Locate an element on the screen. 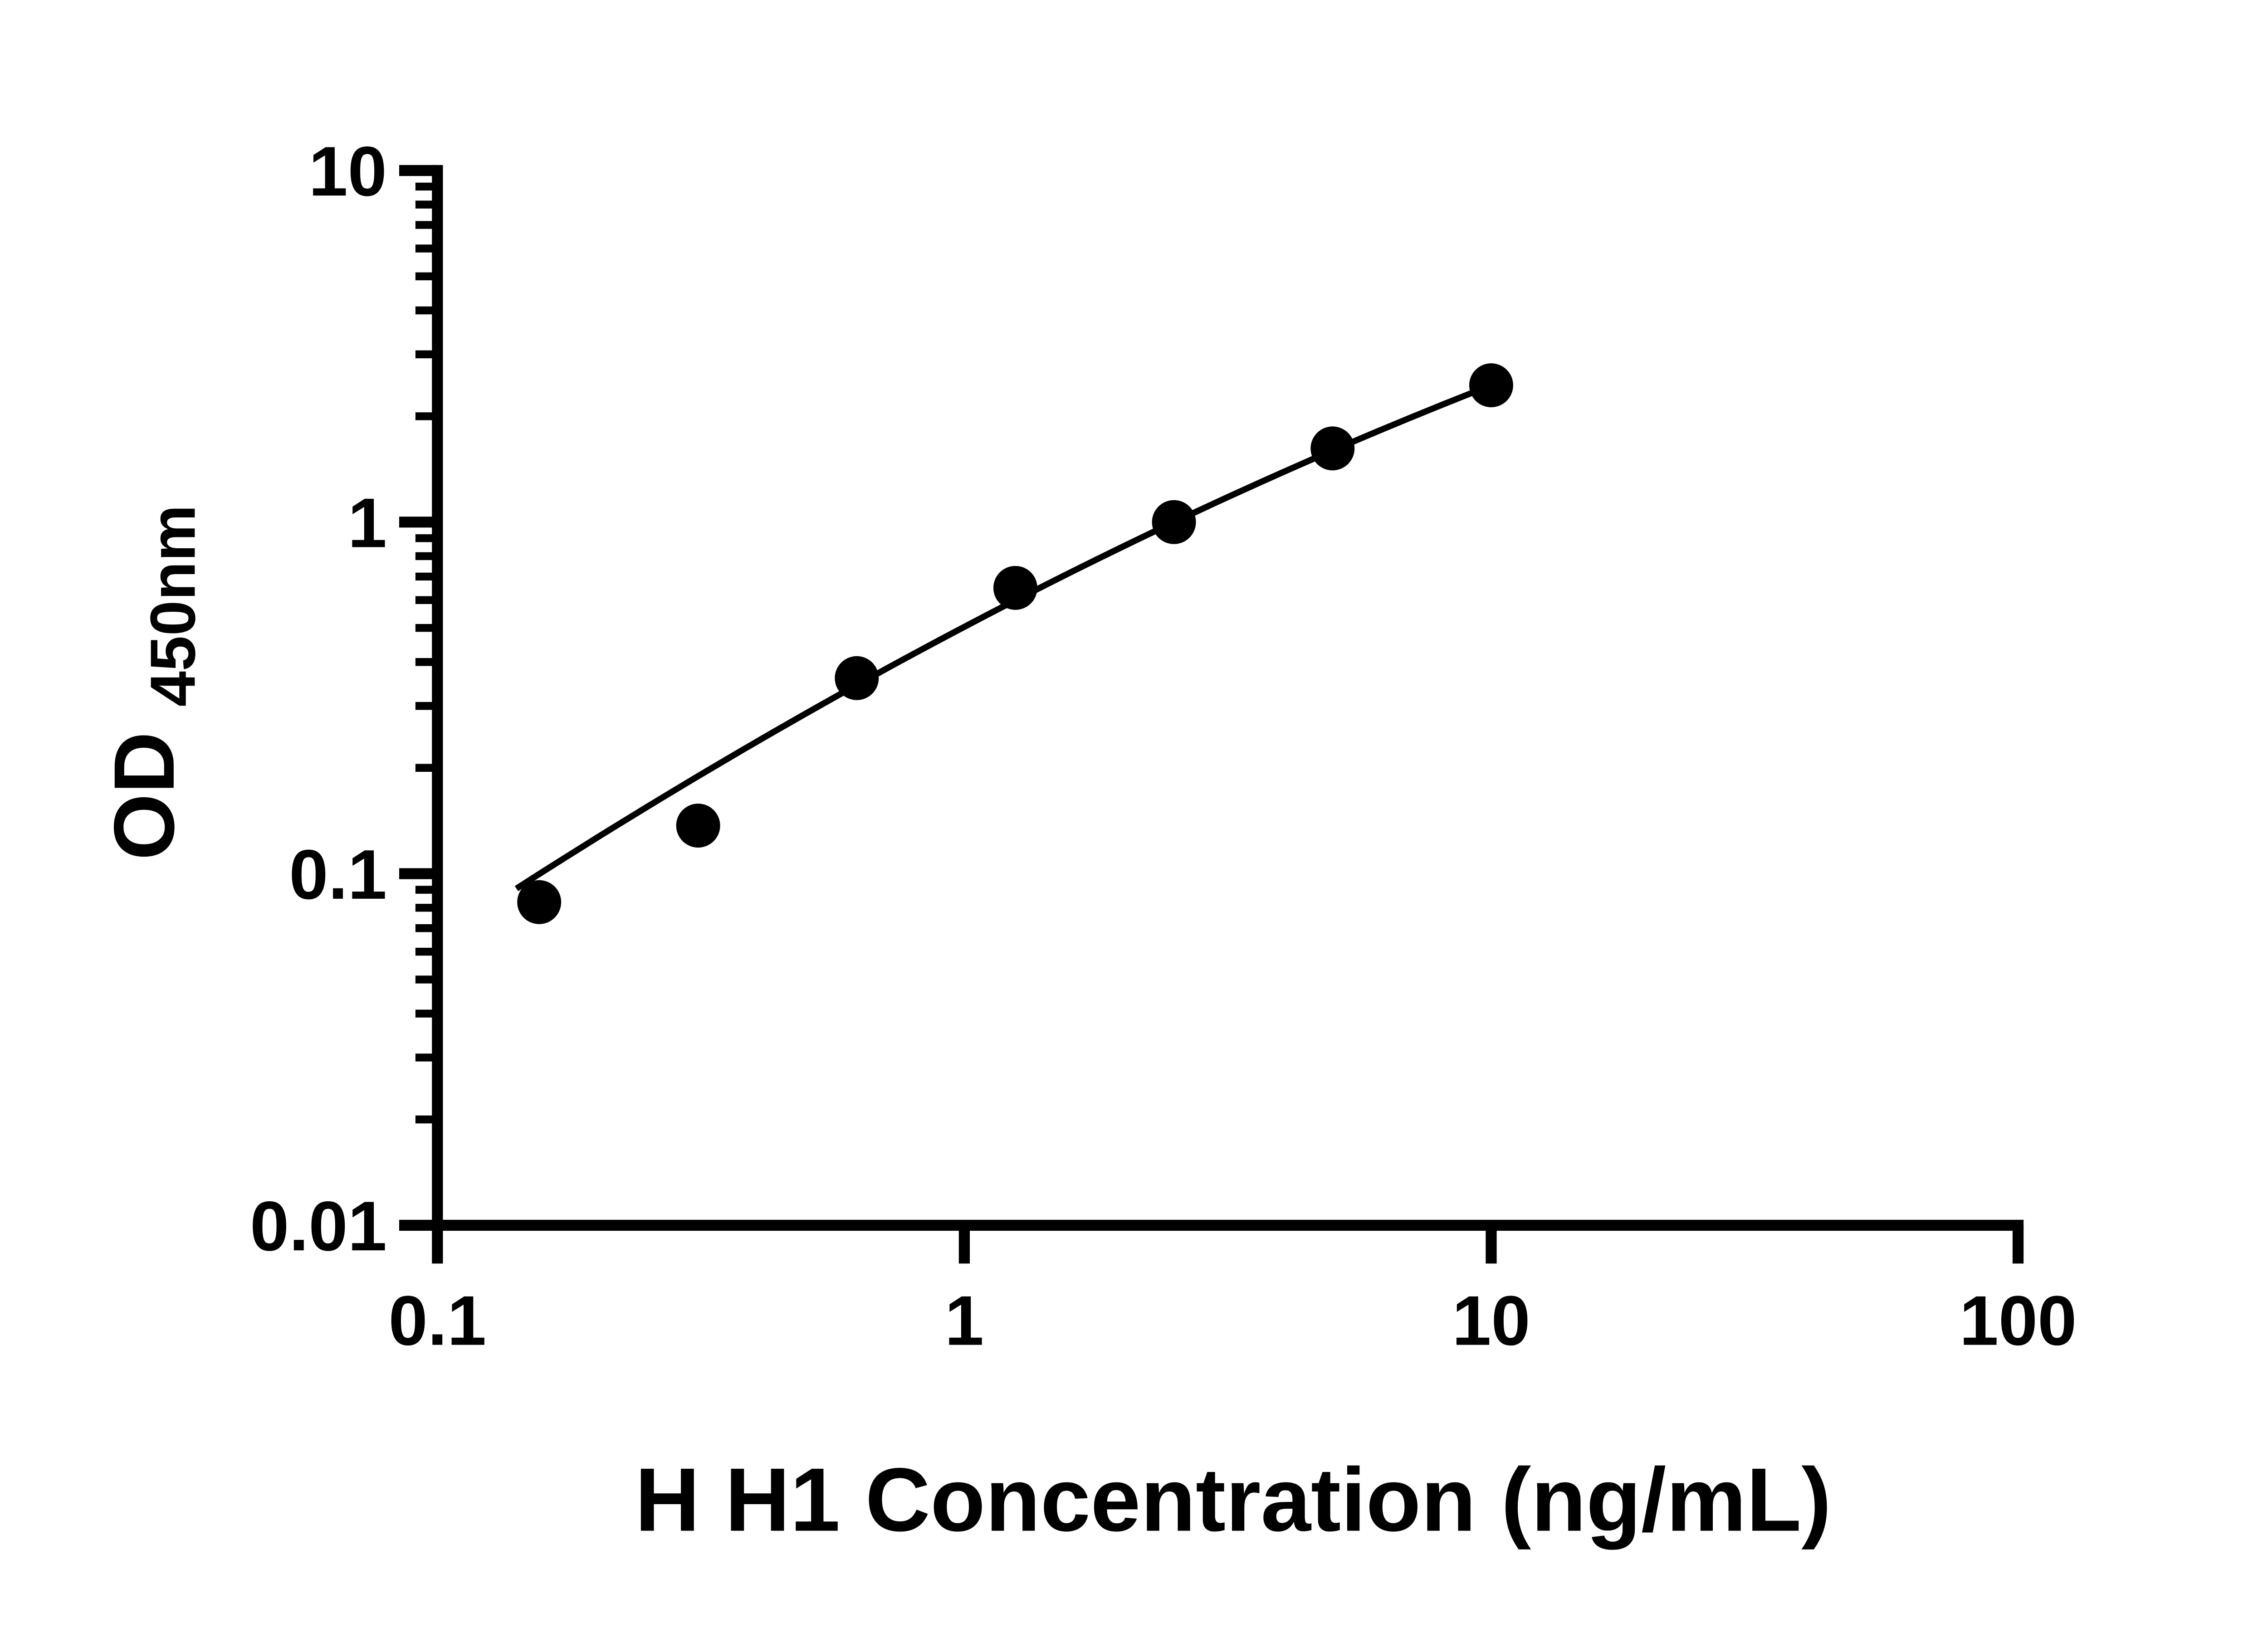 The image size is (2268, 1652). y-tick-label-1: 1 is located at coordinates (367, 523).